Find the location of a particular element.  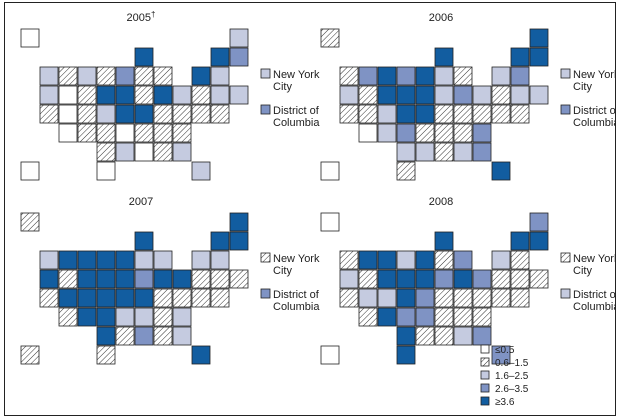

state-VT is located at coordinates (520, 57).